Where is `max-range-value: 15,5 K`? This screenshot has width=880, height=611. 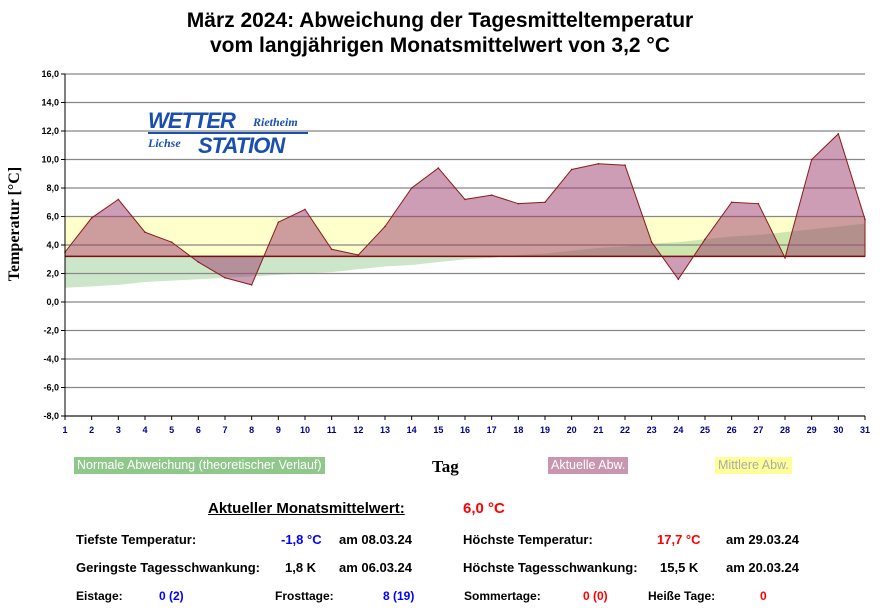
max-range-value: 15,5 K is located at coordinates (679, 567).